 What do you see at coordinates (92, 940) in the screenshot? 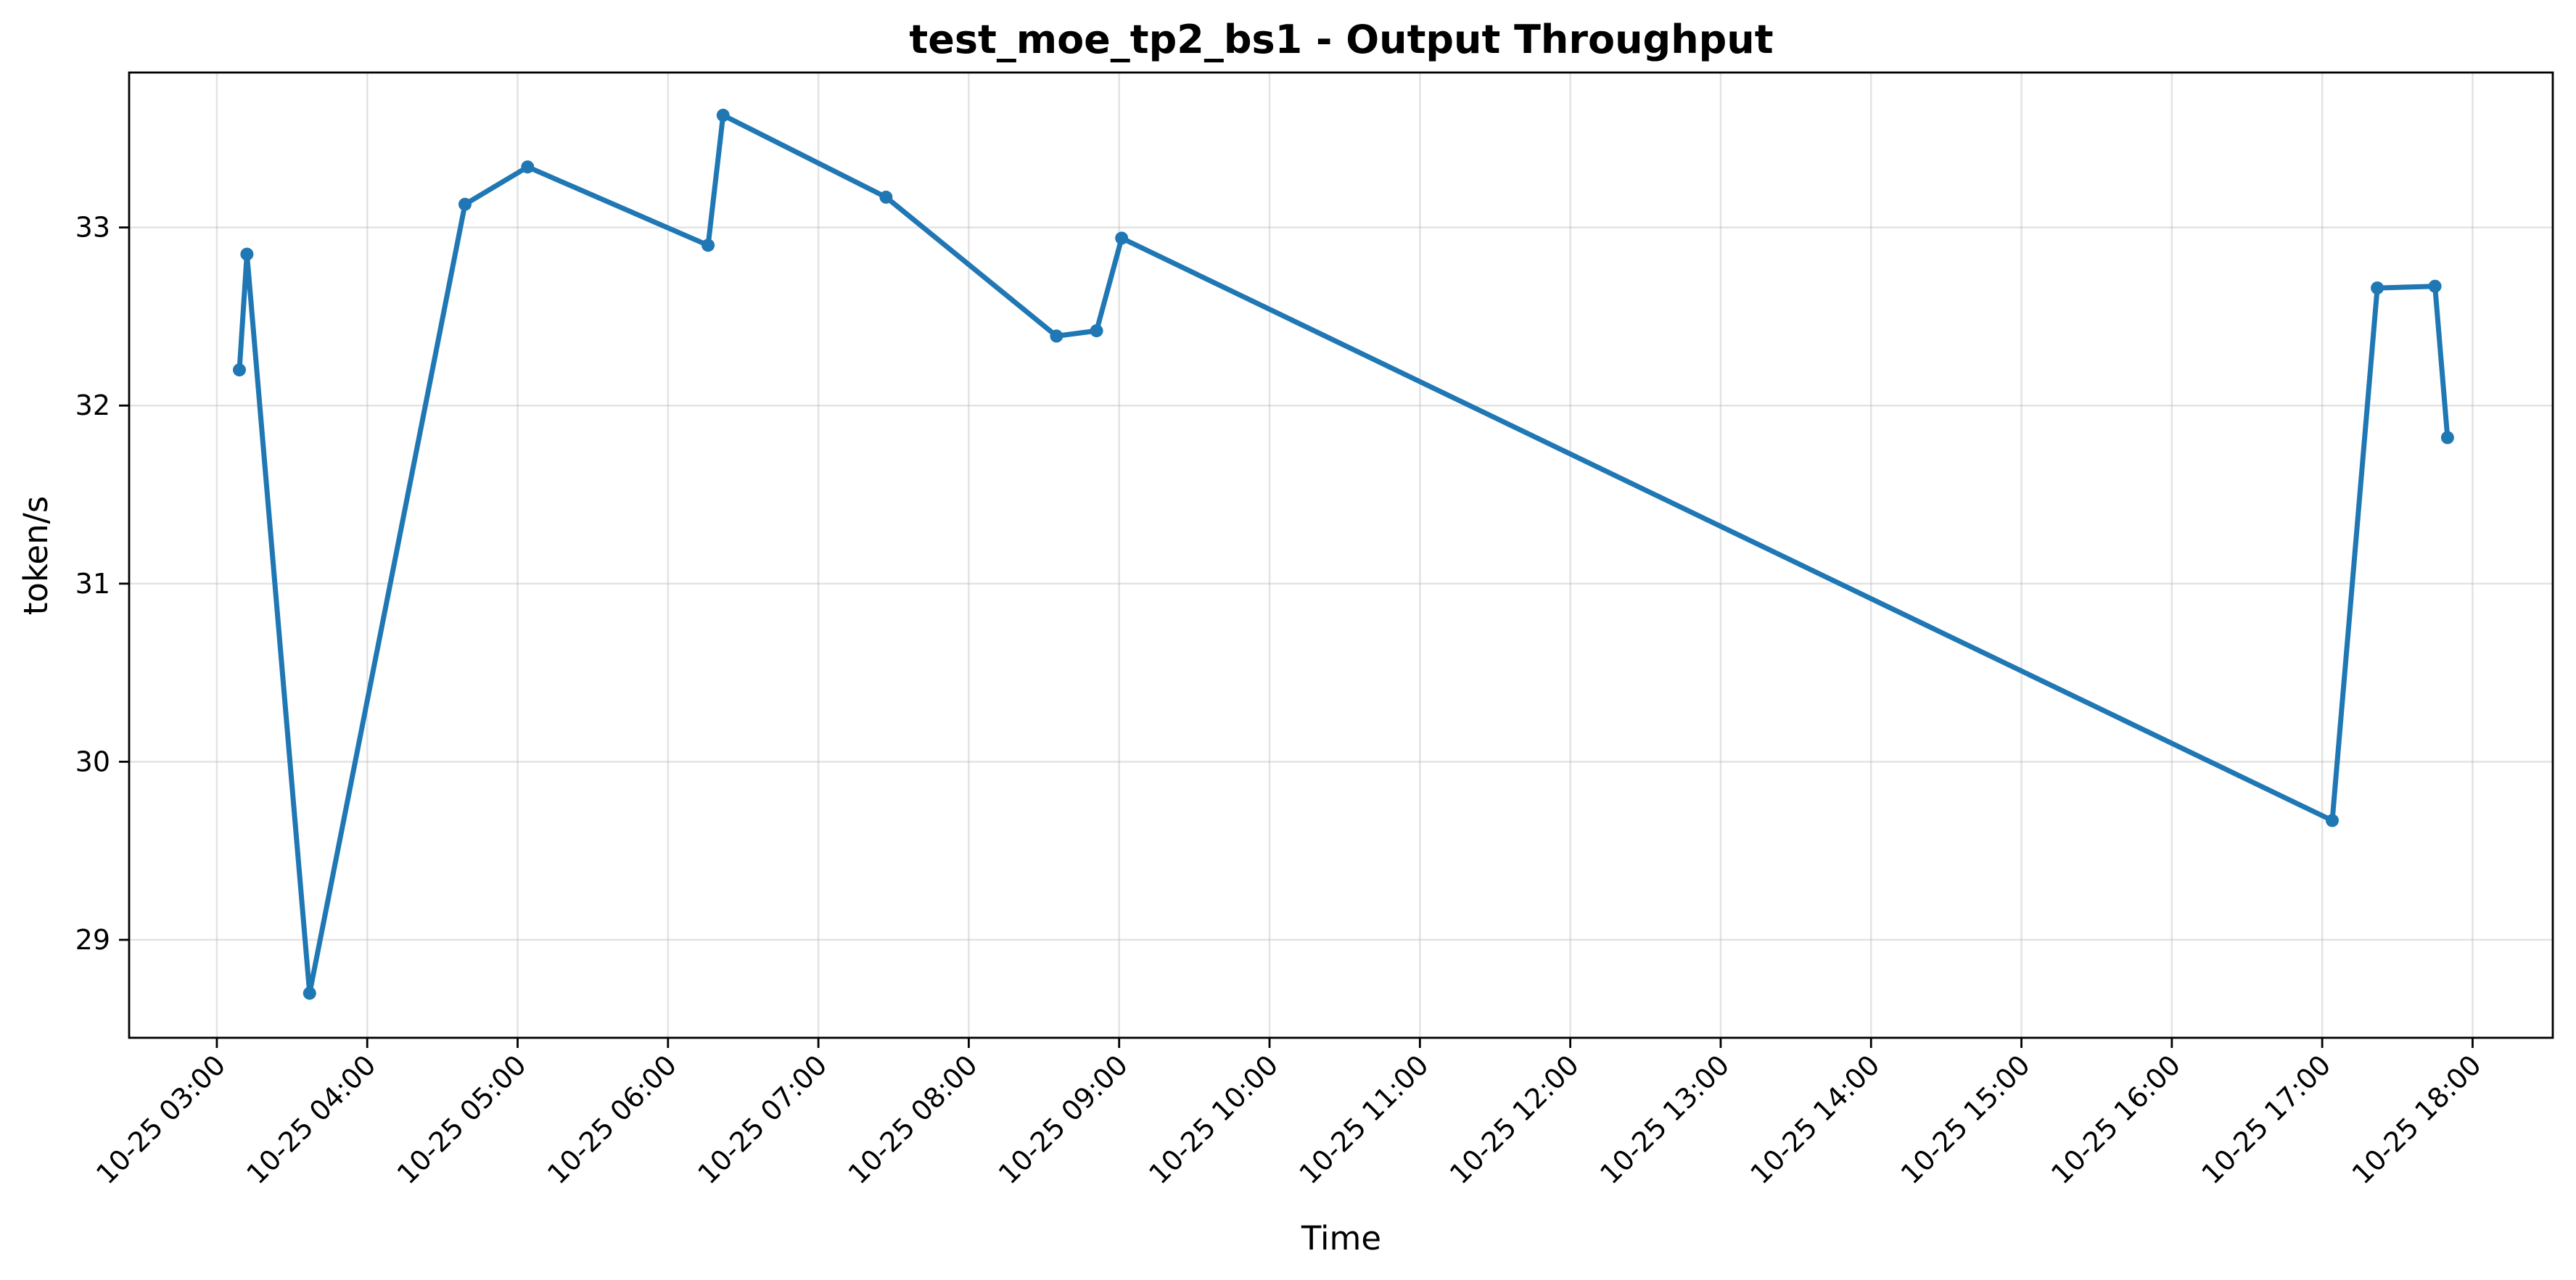
I see `y-tick-label: 29` at bounding box center [92, 940].